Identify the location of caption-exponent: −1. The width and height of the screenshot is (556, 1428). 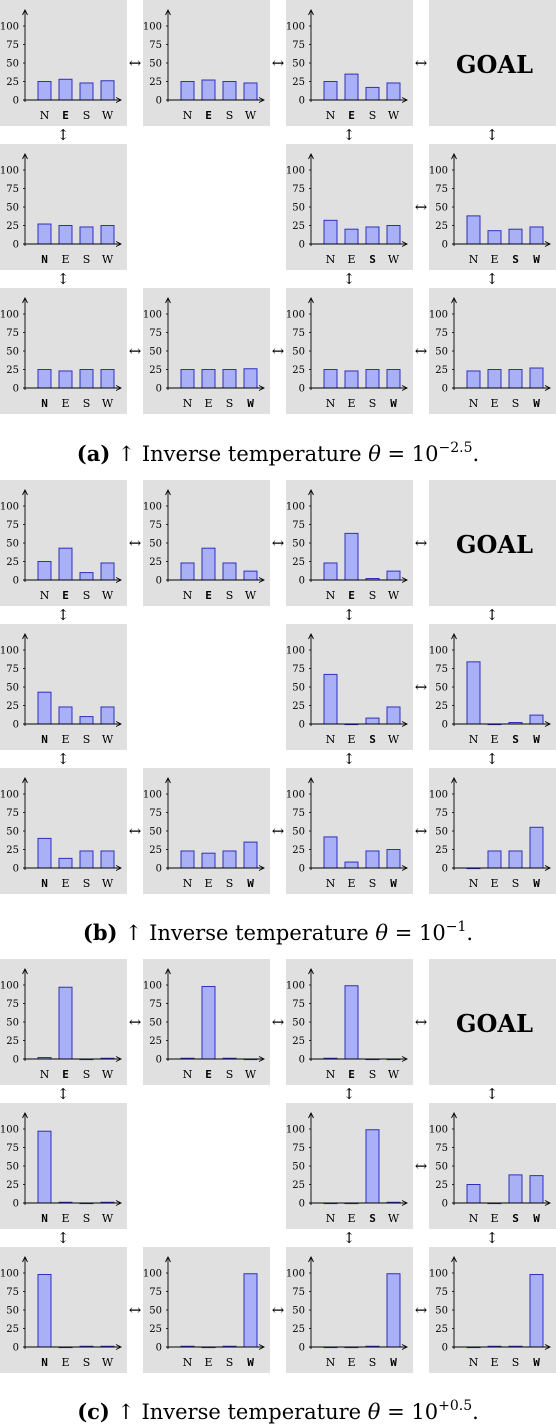
(456, 927).